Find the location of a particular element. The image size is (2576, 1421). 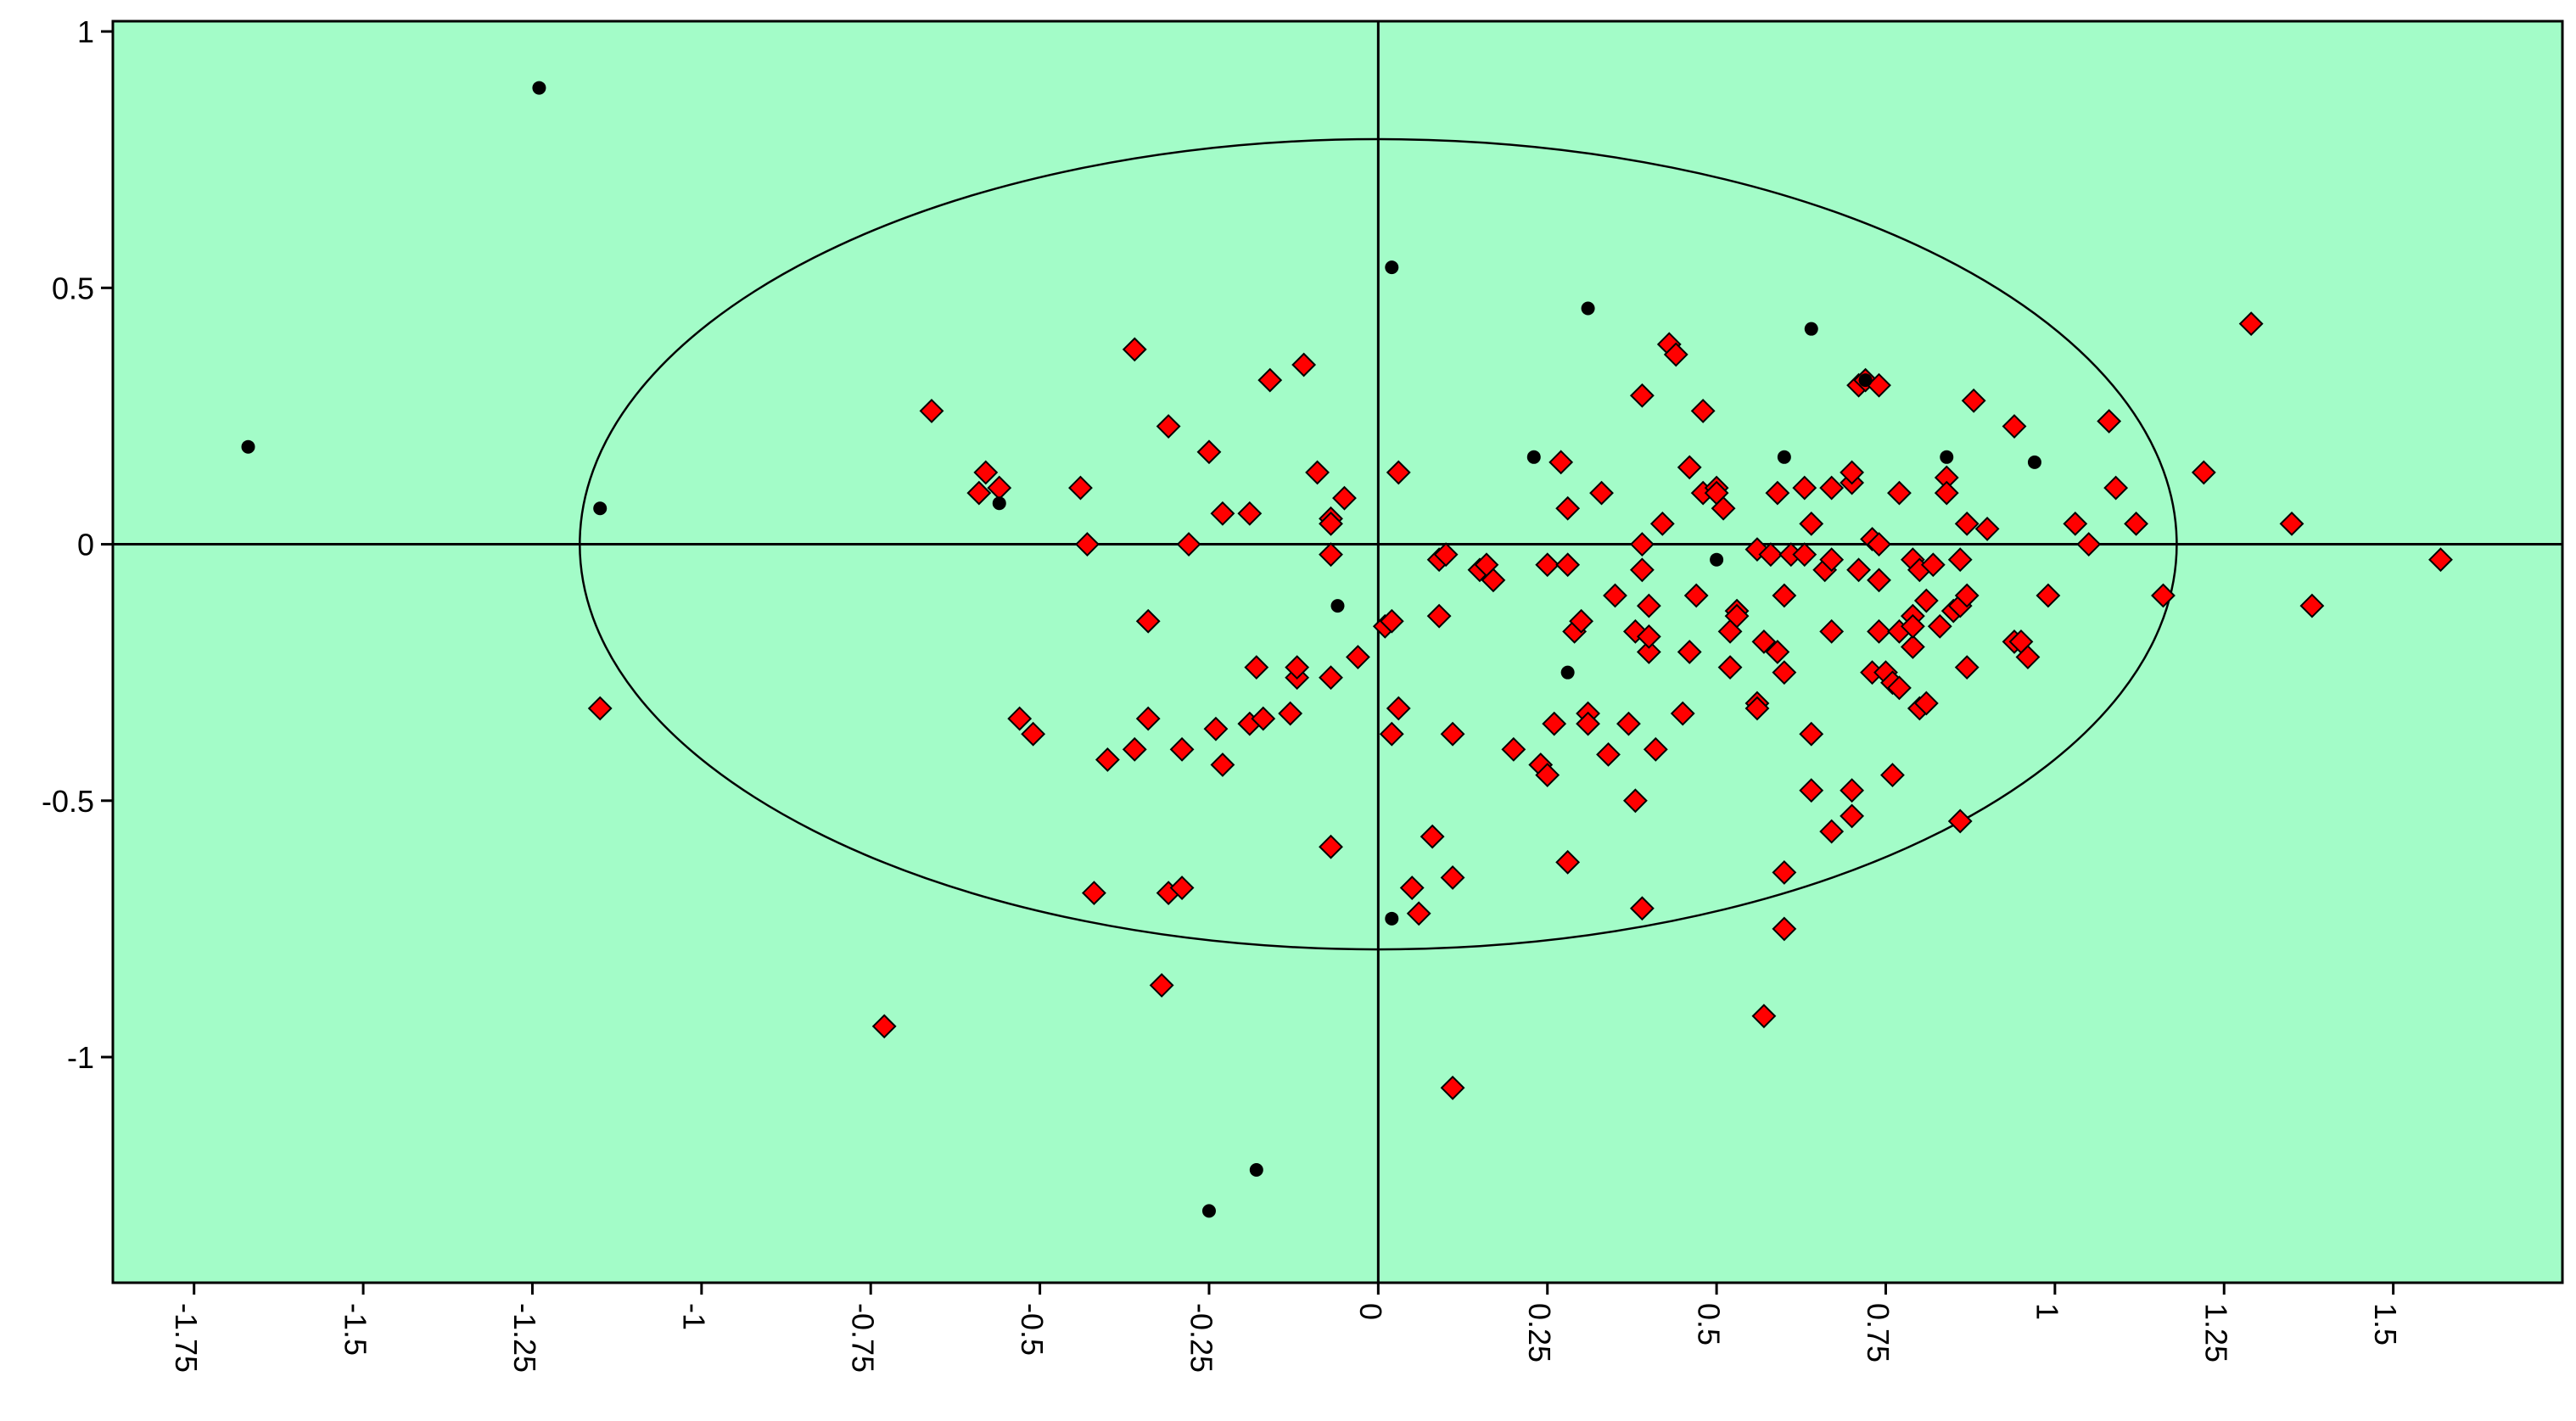

y-tick-label: 0 is located at coordinates (85, 545).